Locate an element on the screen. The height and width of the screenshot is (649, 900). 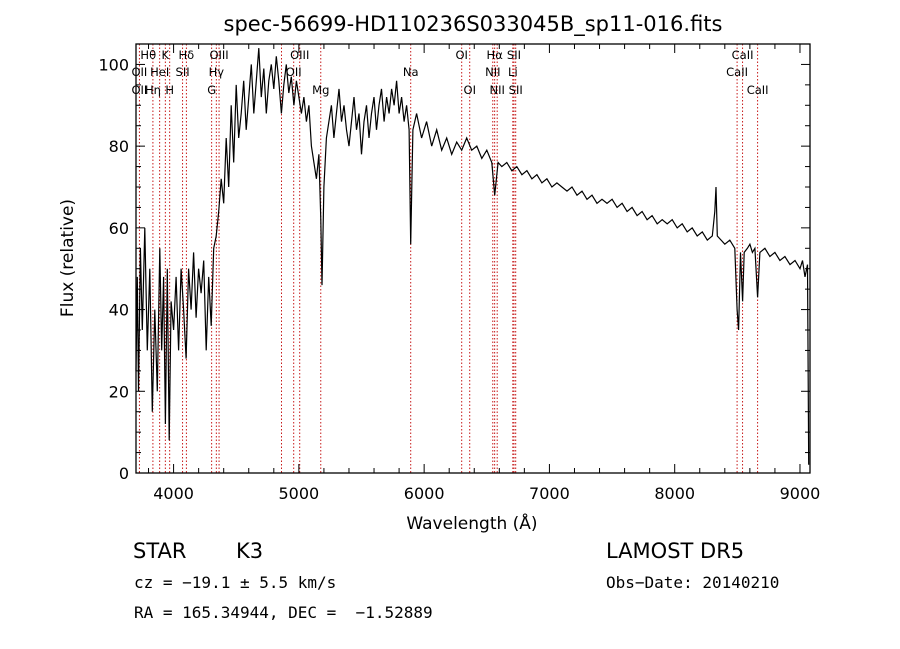
line-label: Na is located at coordinates (411, 72).